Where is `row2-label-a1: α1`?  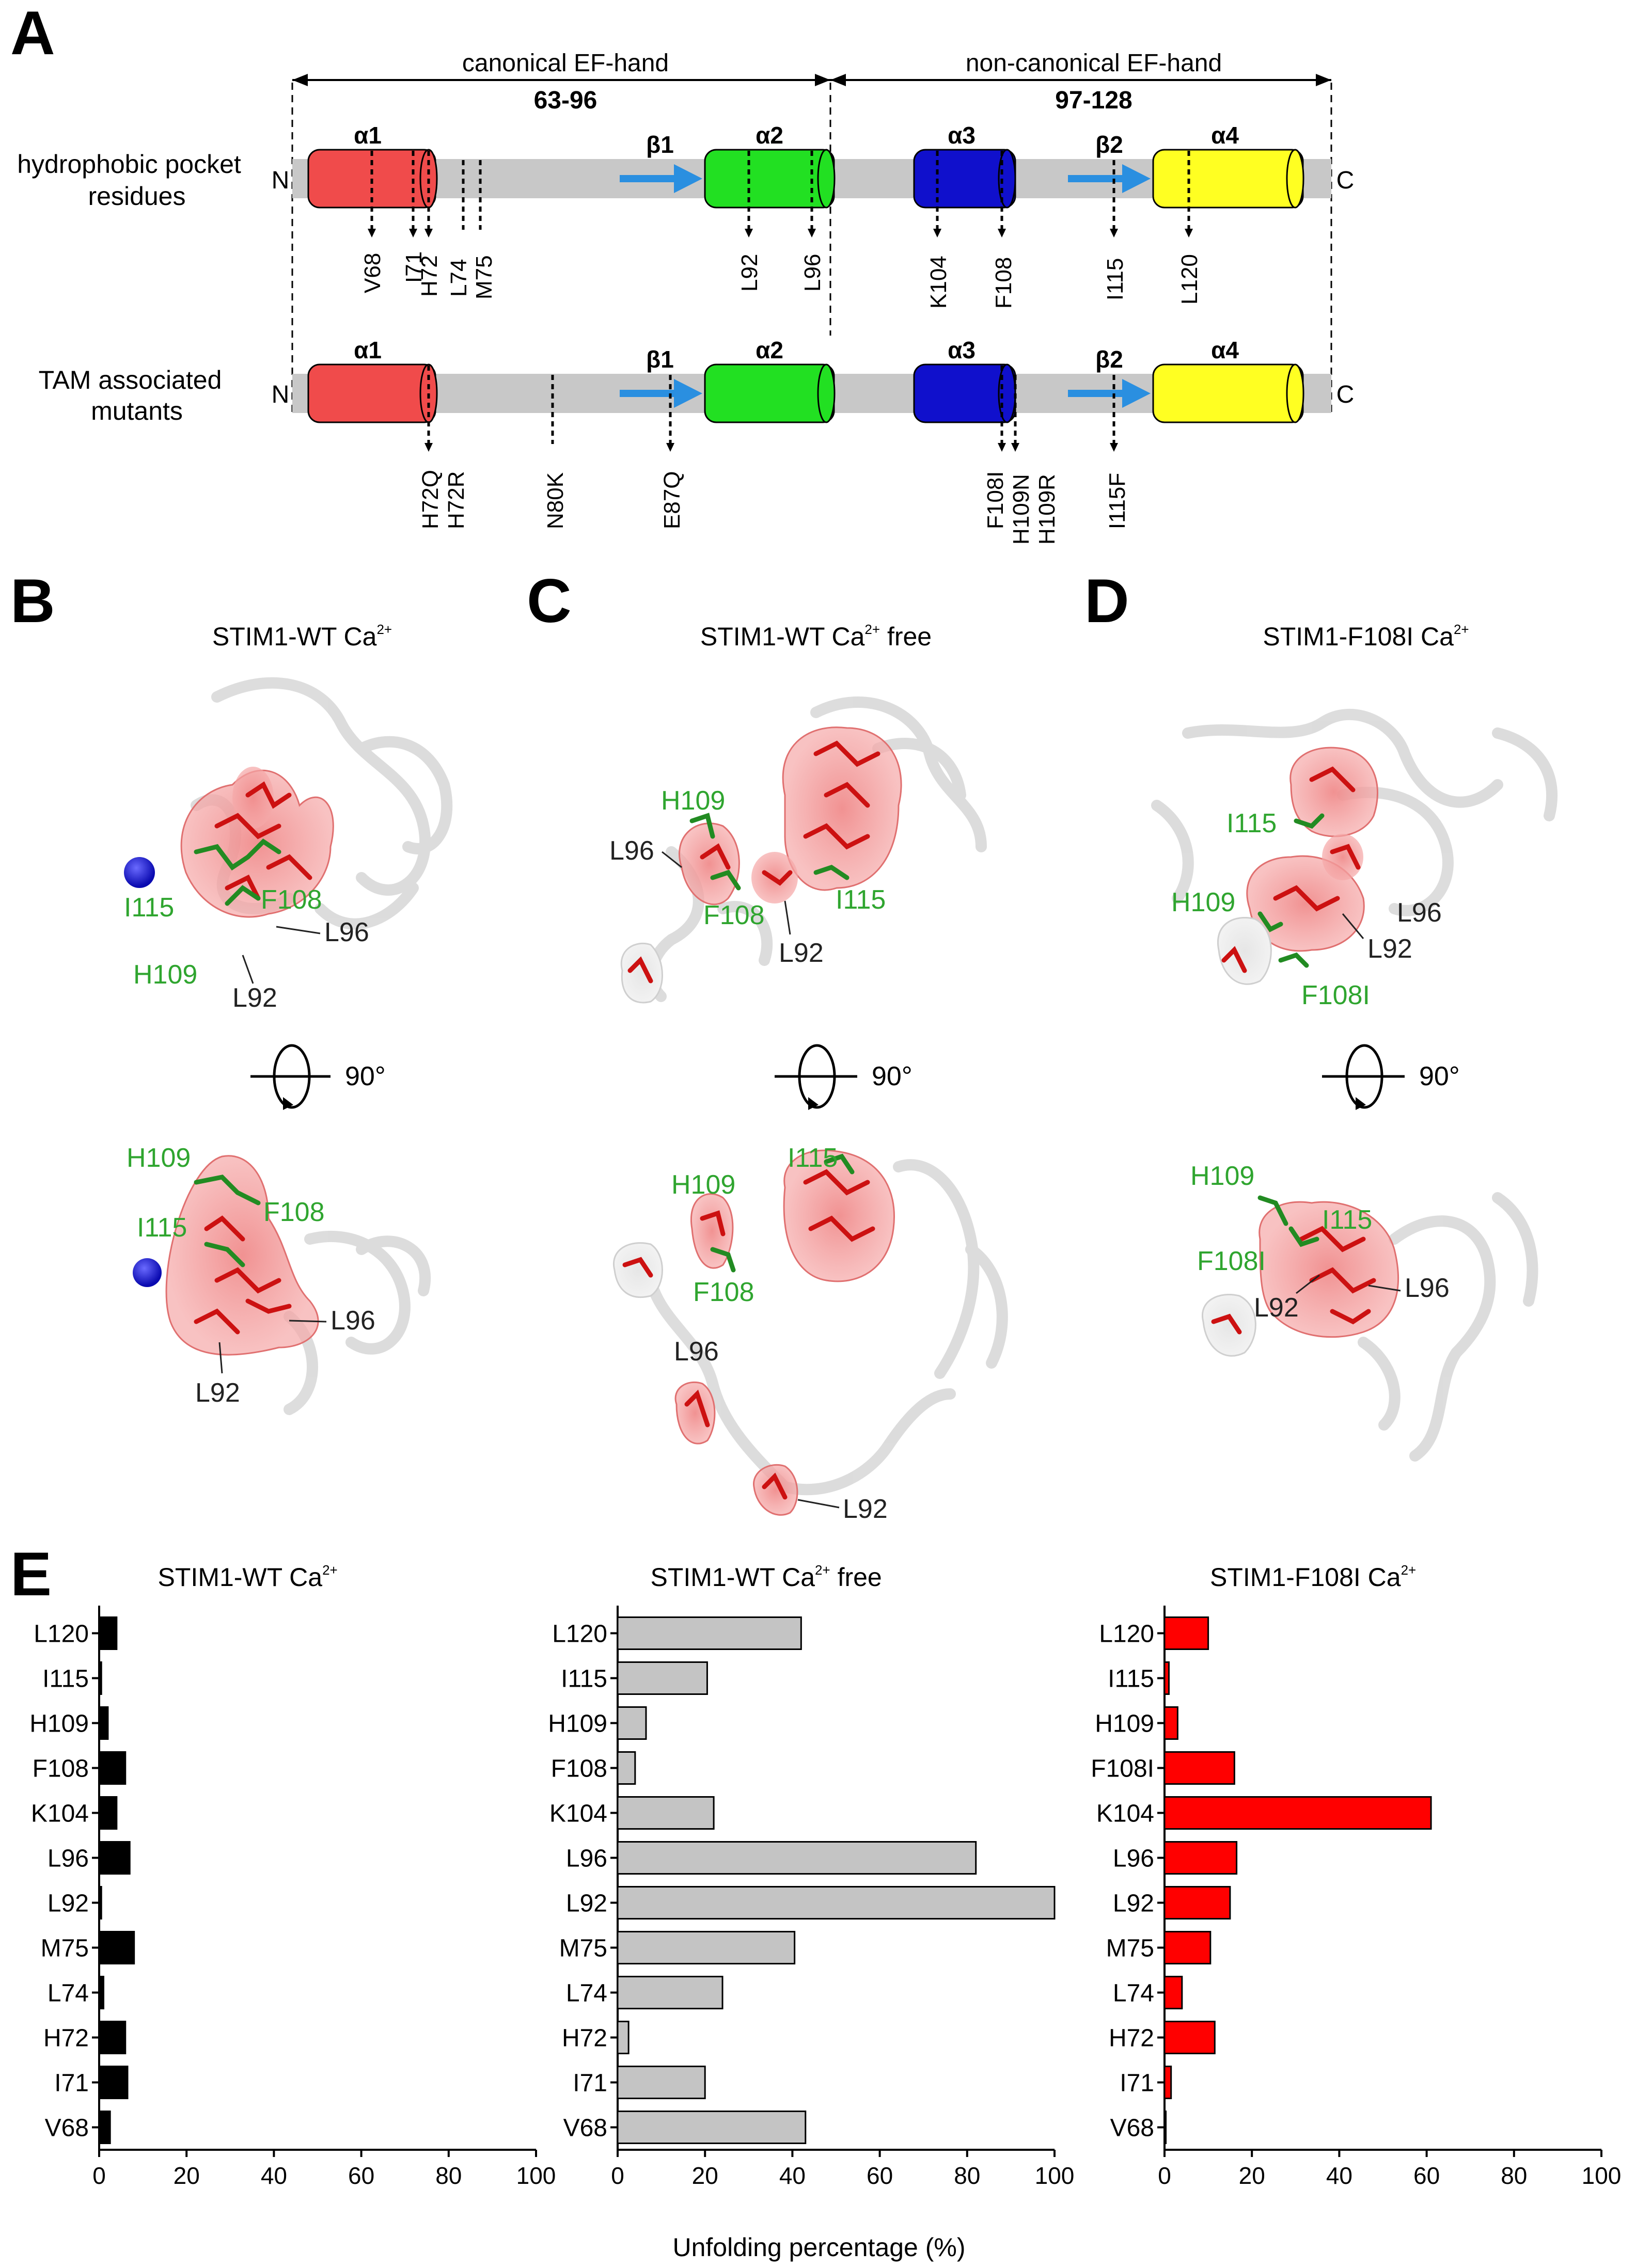 row2-label-a1: α1 is located at coordinates (368, 350).